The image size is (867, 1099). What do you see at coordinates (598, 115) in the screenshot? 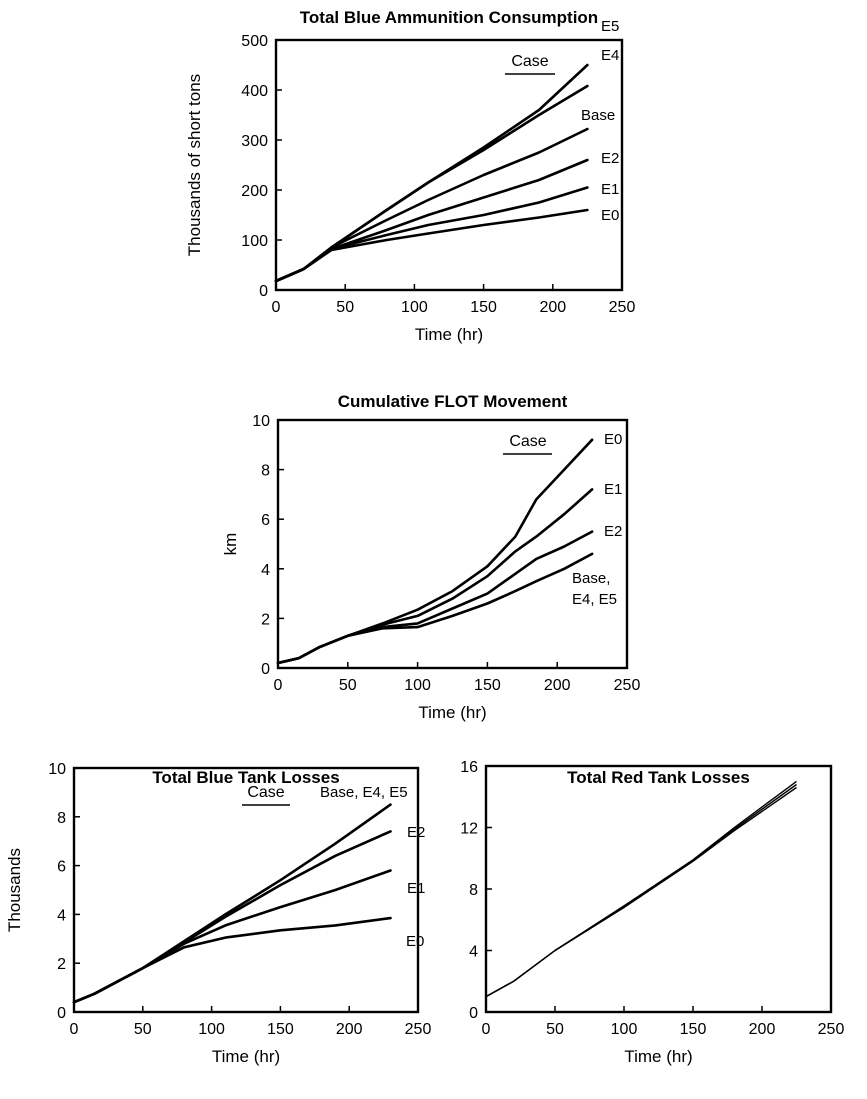
I see `series-label: Base` at bounding box center [598, 115].